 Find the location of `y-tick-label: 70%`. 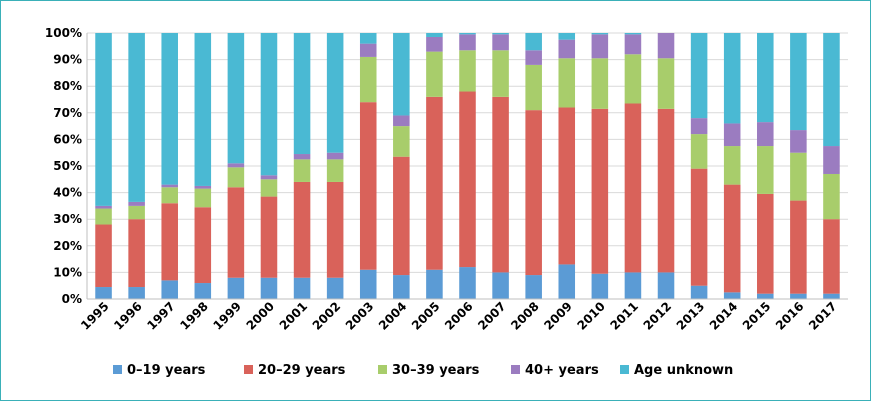

y-tick-label: 70% is located at coordinates (67, 113).